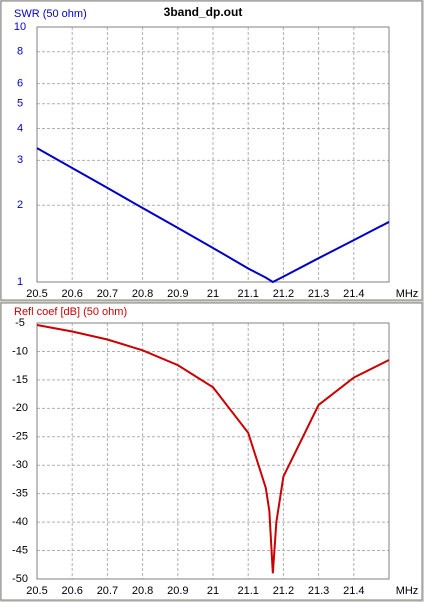 The image size is (424, 602). What do you see at coordinates (20, 323) in the screenshot?
I see `y-tick-label: -5` at bounding box center [20, 323].